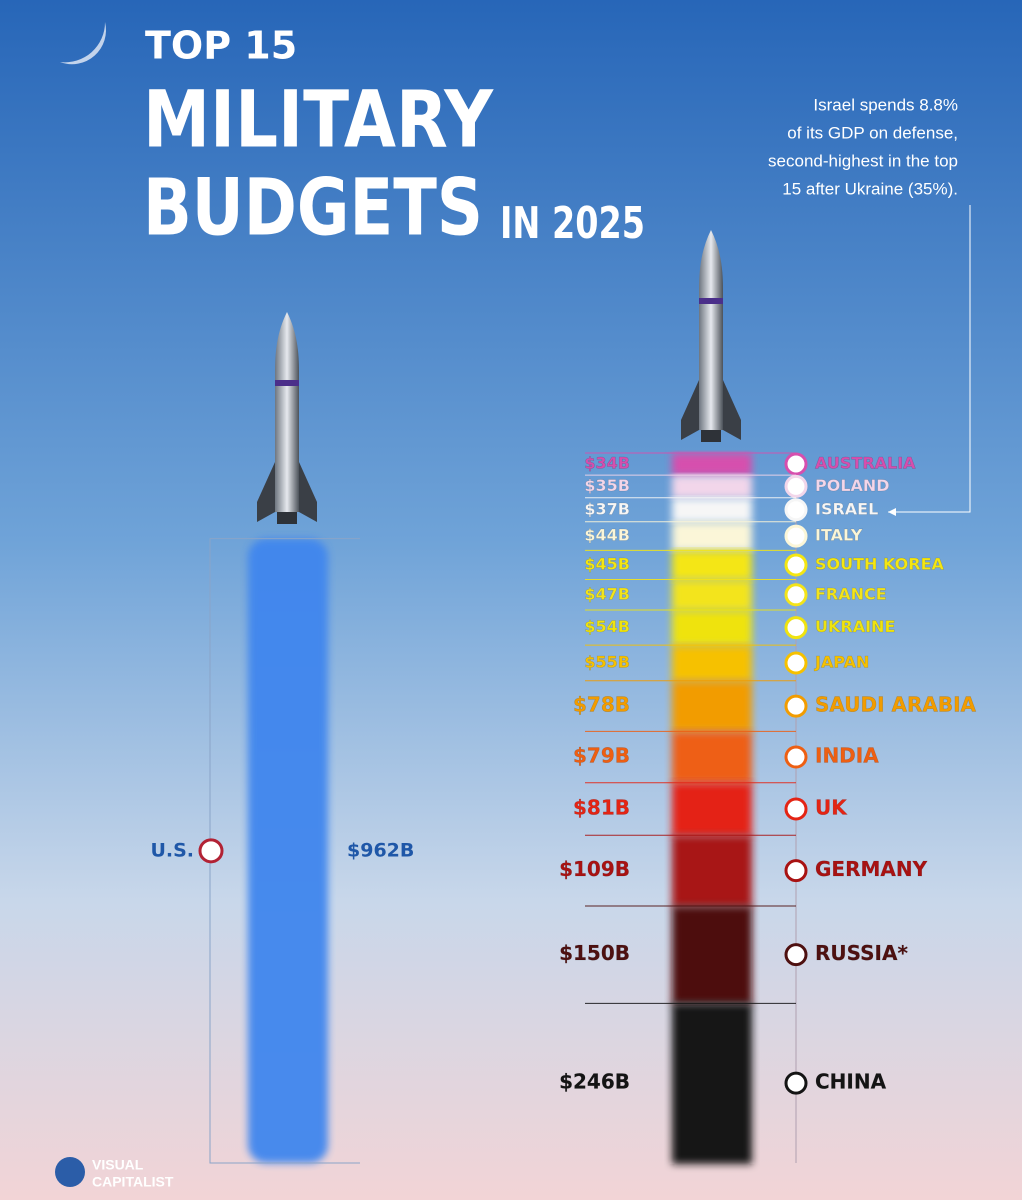 The image size is (1022, 1200). Describe the element at coordinates (896, 705) in the screenshot. I see `category-label: SAUDI ARABIA` at that location.